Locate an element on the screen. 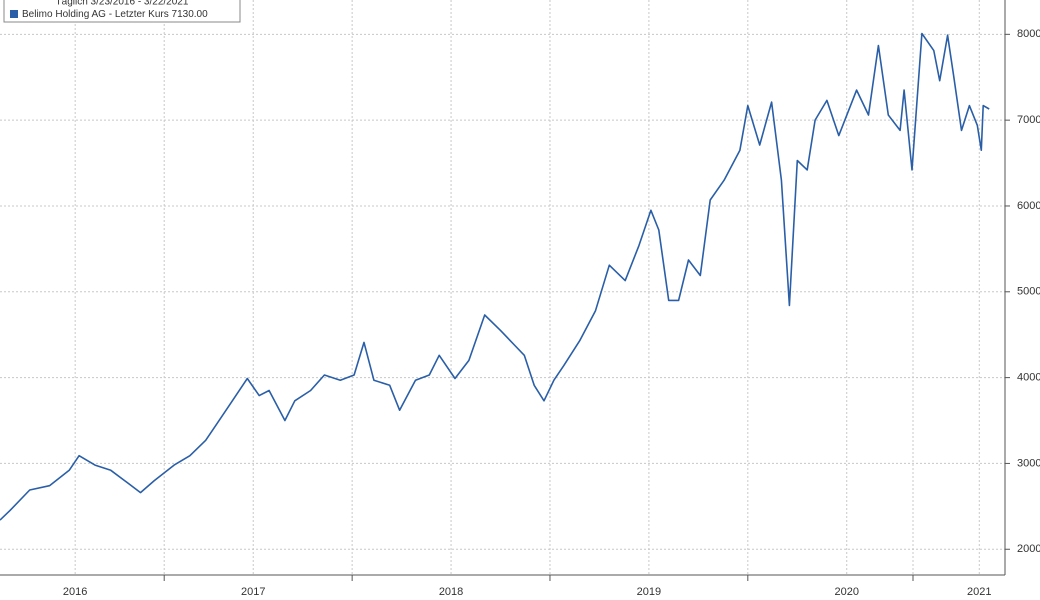 The image size is (1040, 600). legend-label: Belimo Holding AG - Letzter Kurs 7130.00 is located at coordinates (115, 14).